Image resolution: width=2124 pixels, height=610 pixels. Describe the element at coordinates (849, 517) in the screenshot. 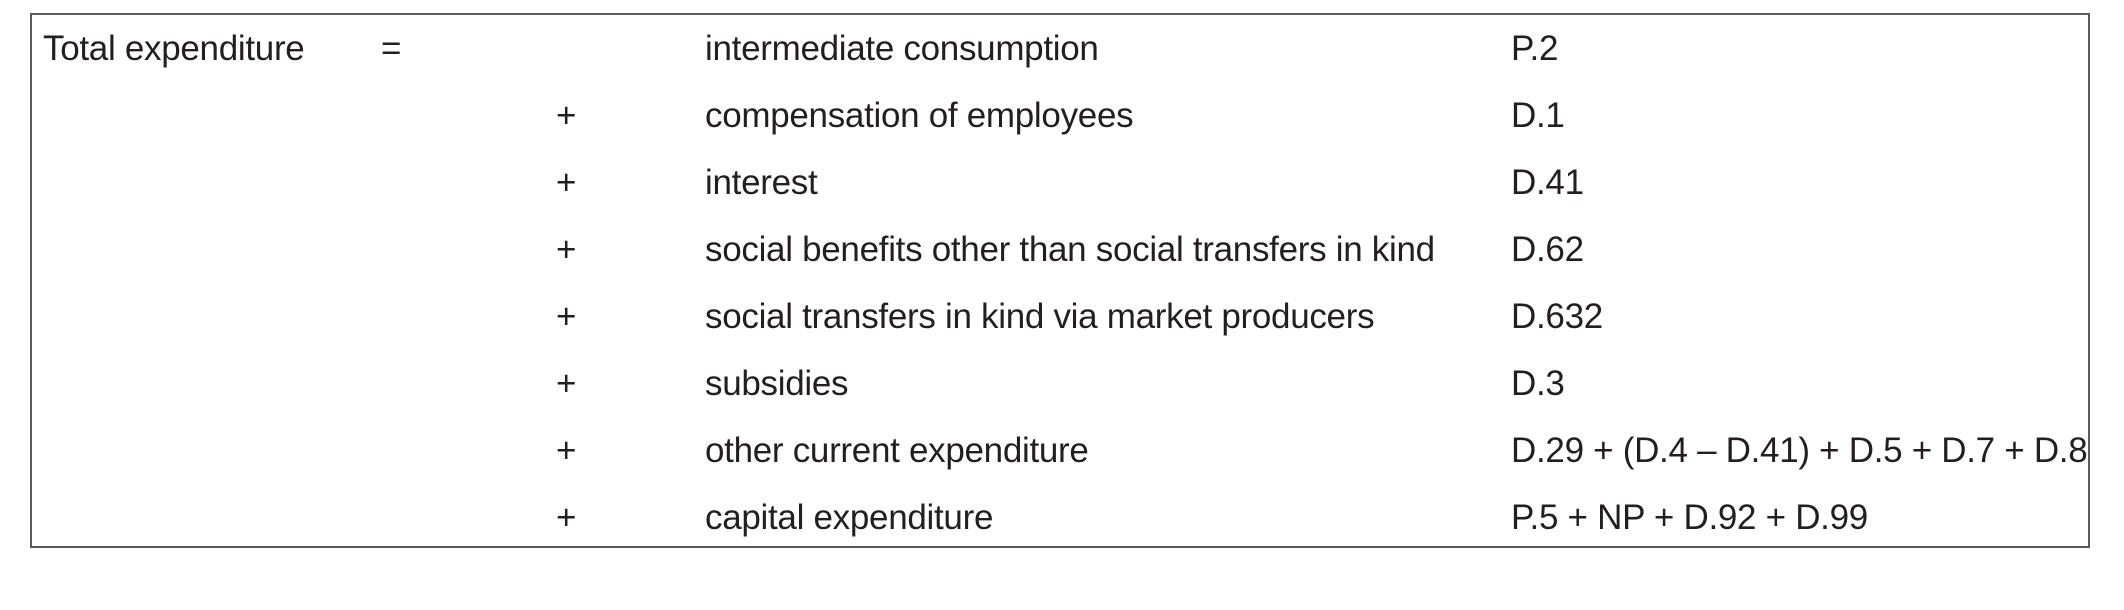

I see `component-description: capital expenditure` at that location.